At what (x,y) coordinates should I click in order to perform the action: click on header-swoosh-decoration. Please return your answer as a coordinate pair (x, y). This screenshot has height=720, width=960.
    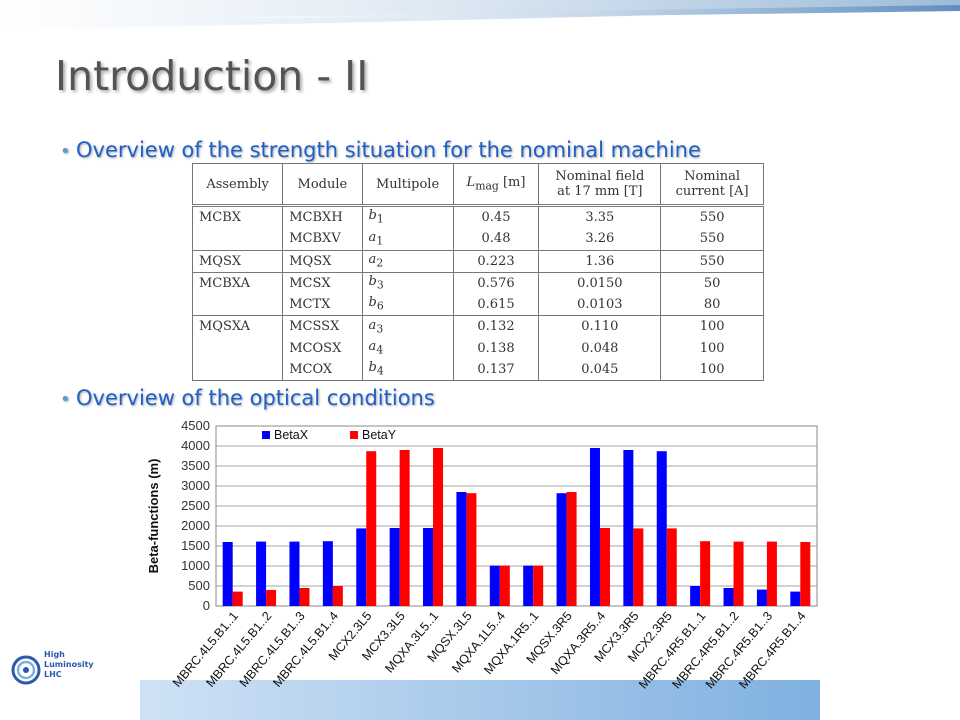
    Looking at the image, I should click on (480, 15).